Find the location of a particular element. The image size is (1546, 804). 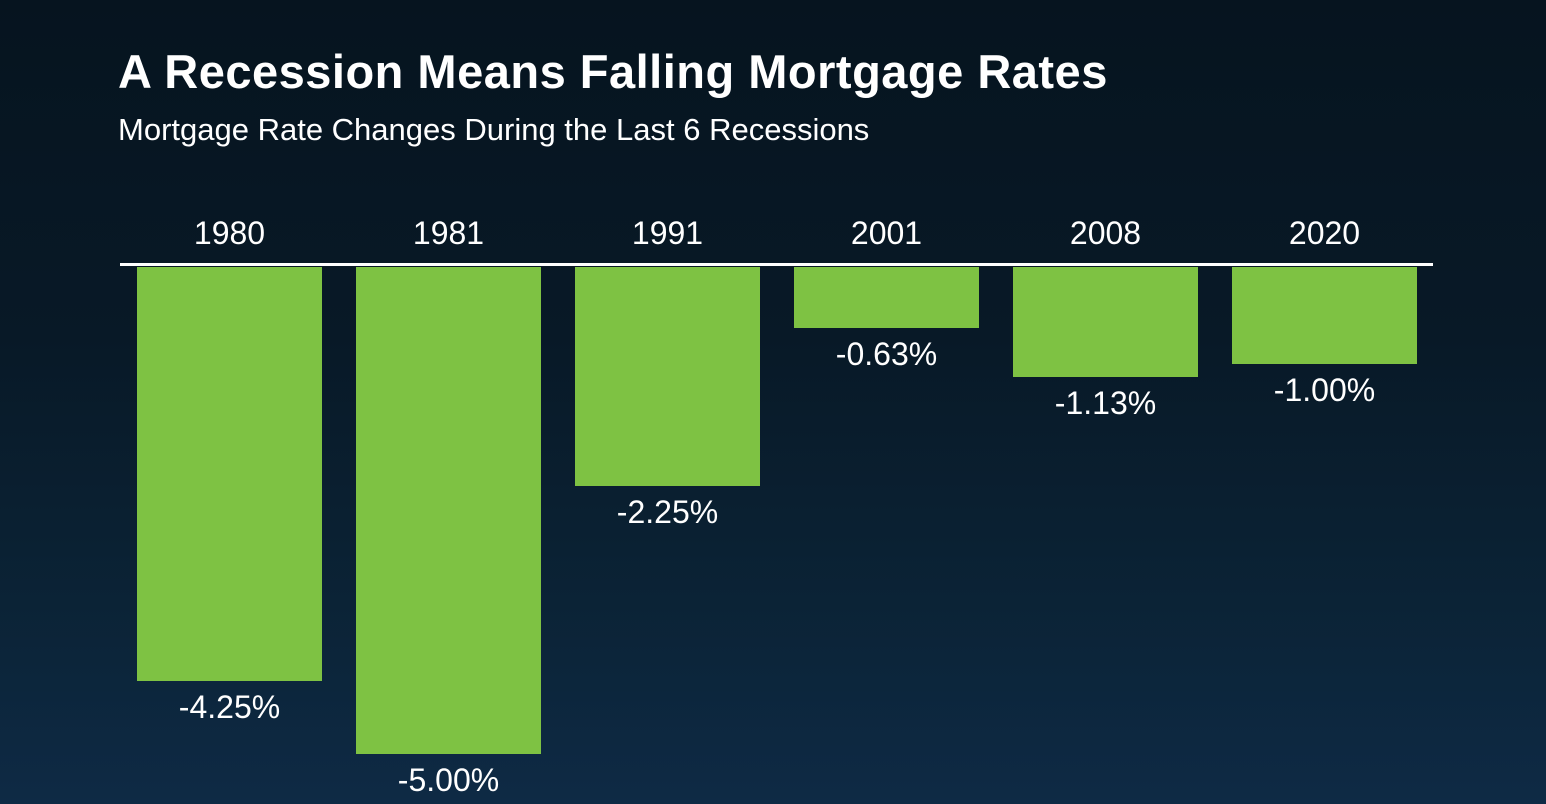

category-year-label: 2020 is located at coordinates (1324, 233).